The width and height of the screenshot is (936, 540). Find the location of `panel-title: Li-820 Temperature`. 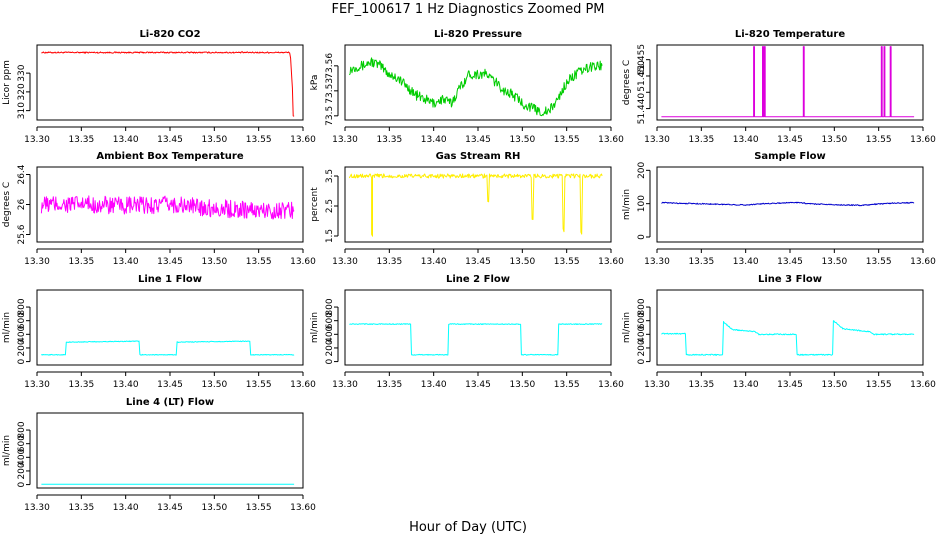

panel-title: Li-820 Temperature is located at coordinates (790, 34).